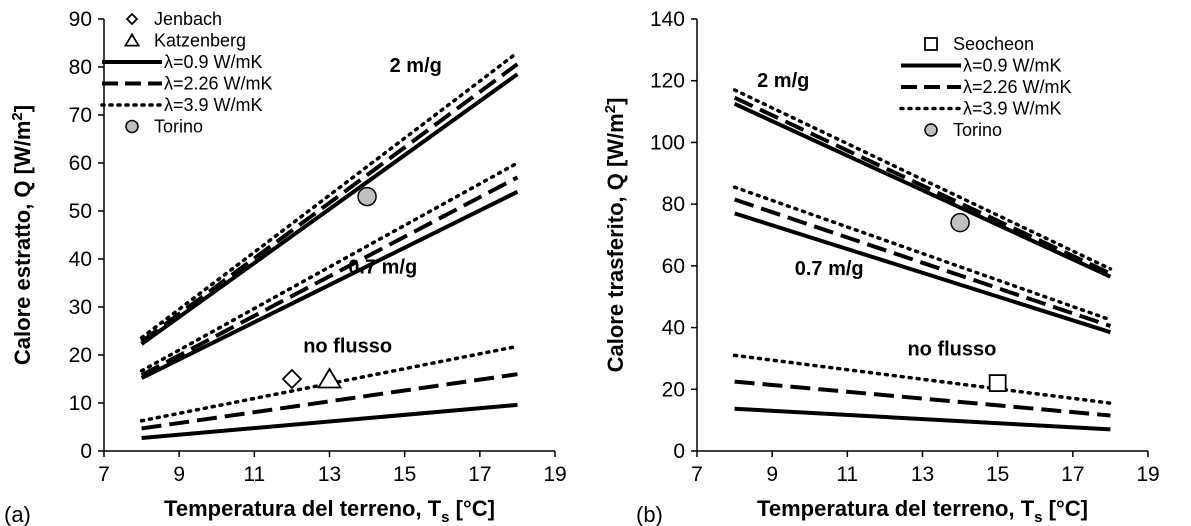 This screenshot has width=1191, height=526. I want to click on data-point-seocheon, so click(997, 383).